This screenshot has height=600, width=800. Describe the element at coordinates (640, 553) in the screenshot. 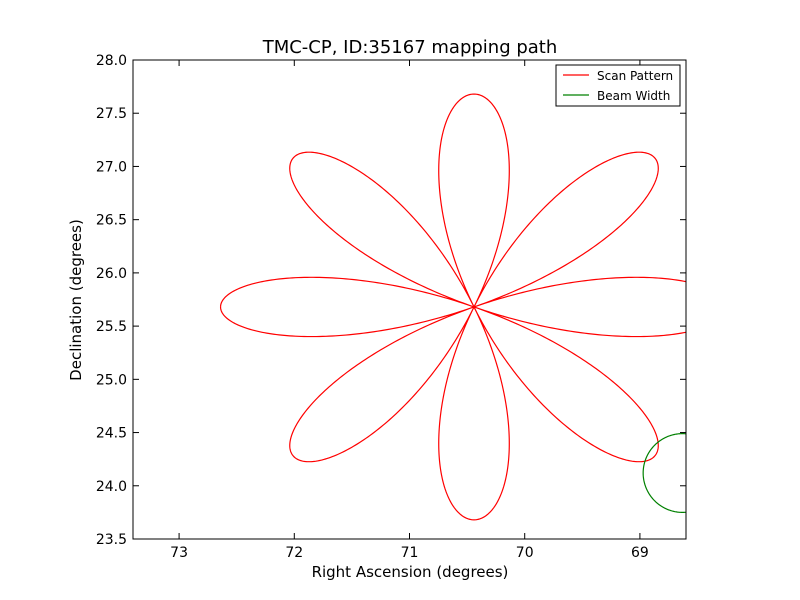

I see `x-tick-label: 69` at that location.